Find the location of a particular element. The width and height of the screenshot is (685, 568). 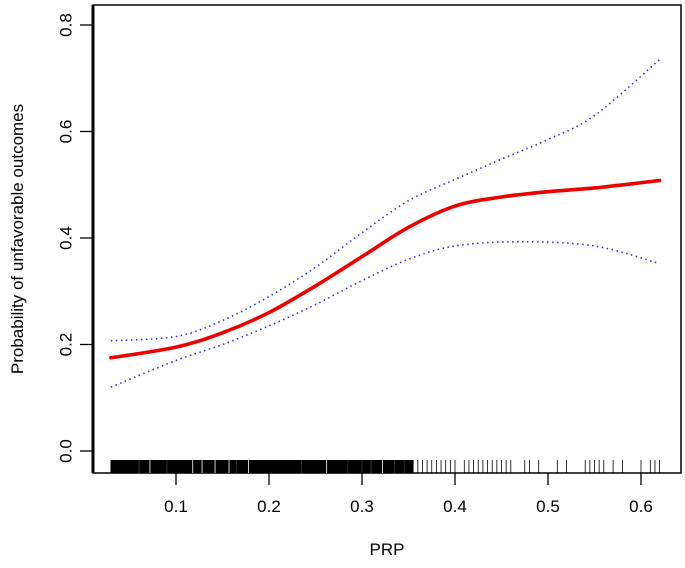

rug-marks is located at coordinates (385, 466).